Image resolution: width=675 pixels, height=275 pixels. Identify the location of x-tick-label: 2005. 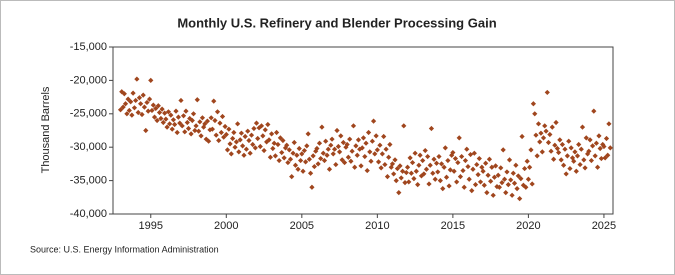
(302, 226).